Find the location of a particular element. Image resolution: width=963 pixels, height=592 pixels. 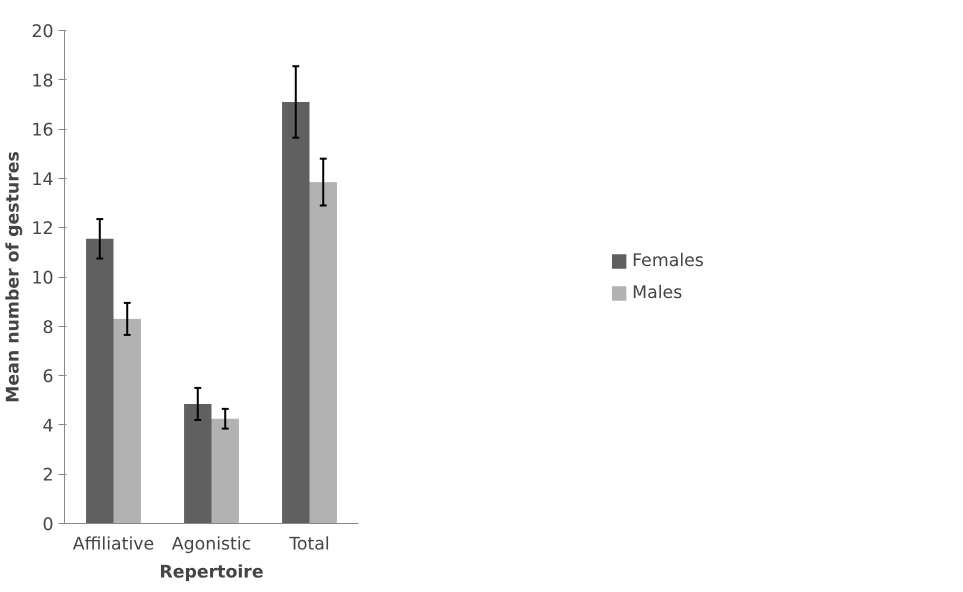

legend-label: Males is located at coordinates (657, 292).